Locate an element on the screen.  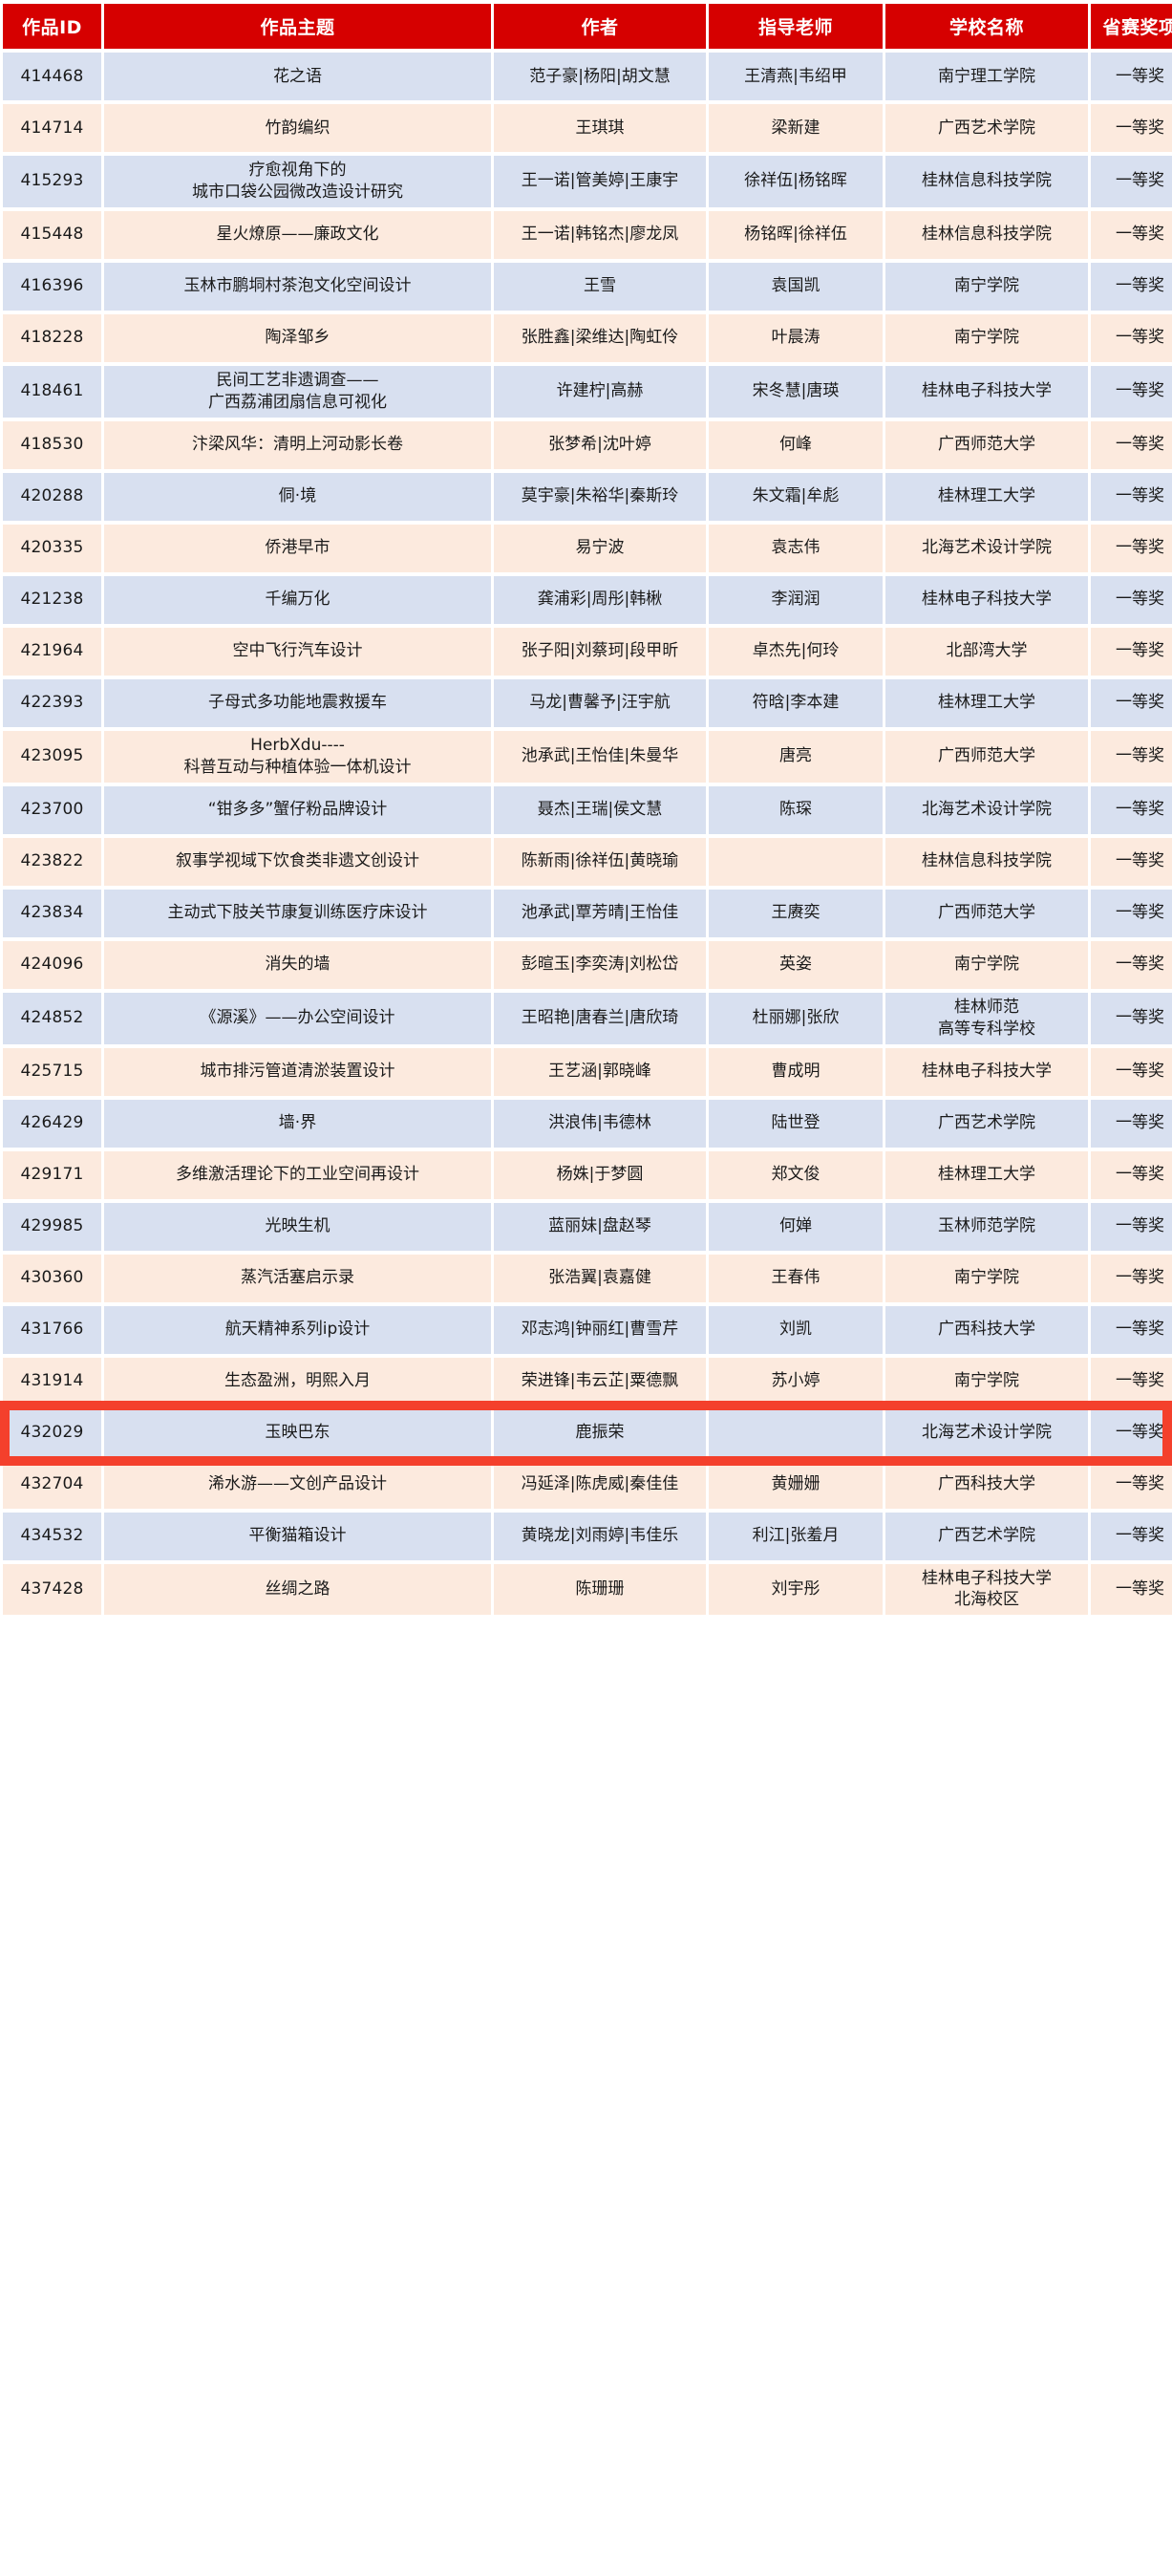
cell-line: 桂林师范 is located at coordinates (986, 1007).